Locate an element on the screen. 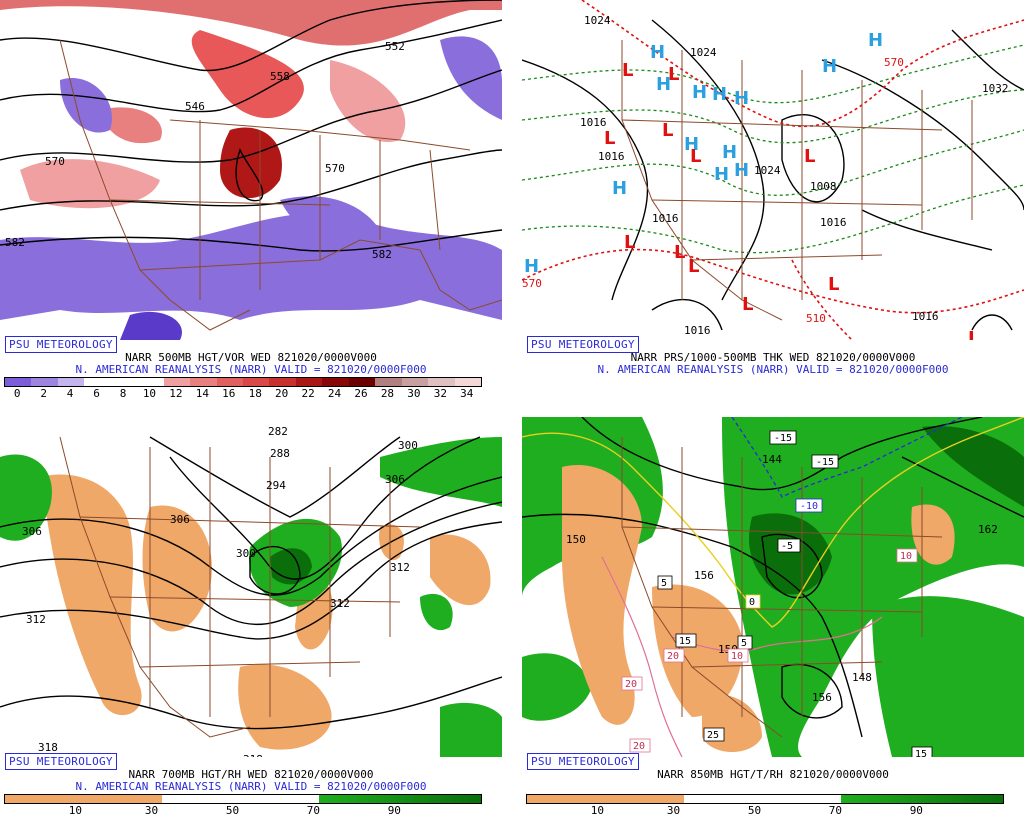  colorbar-tick-label: 32 is located at coordinates (440, 393).